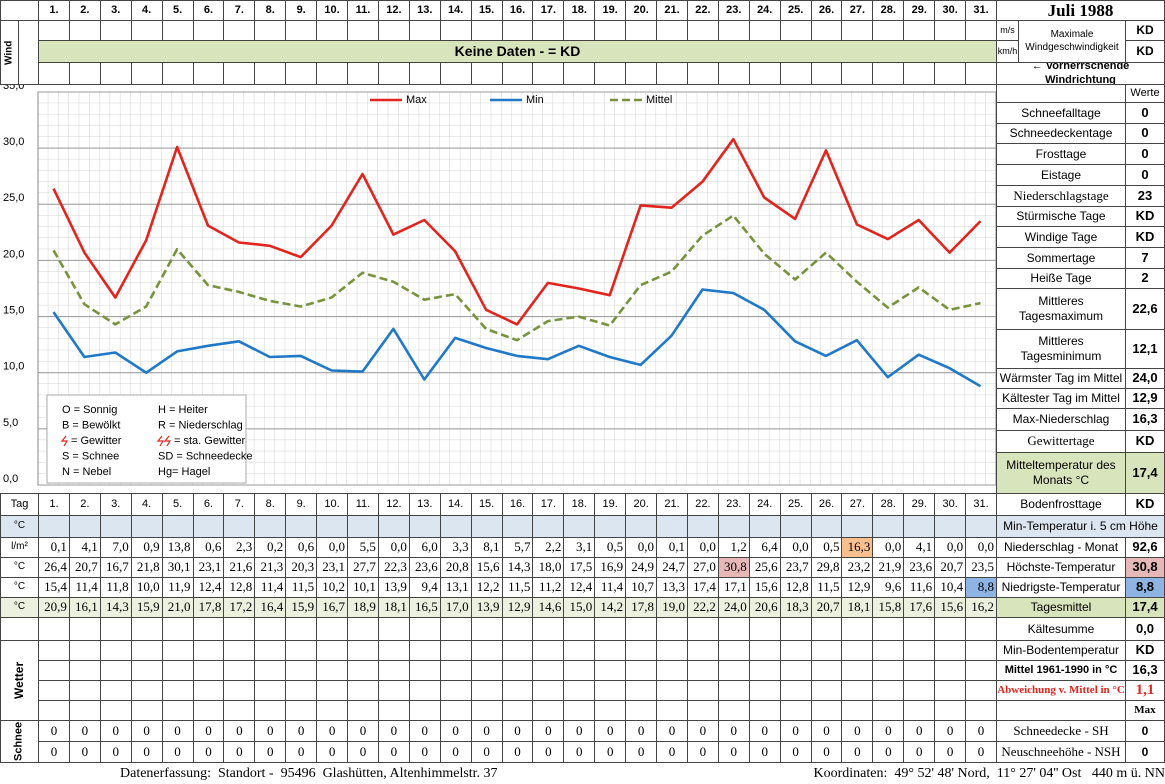 Image resolution: width=1165 pixels, height=784 pixels. I want to click on day-value: 21,8, so click(146, 567).